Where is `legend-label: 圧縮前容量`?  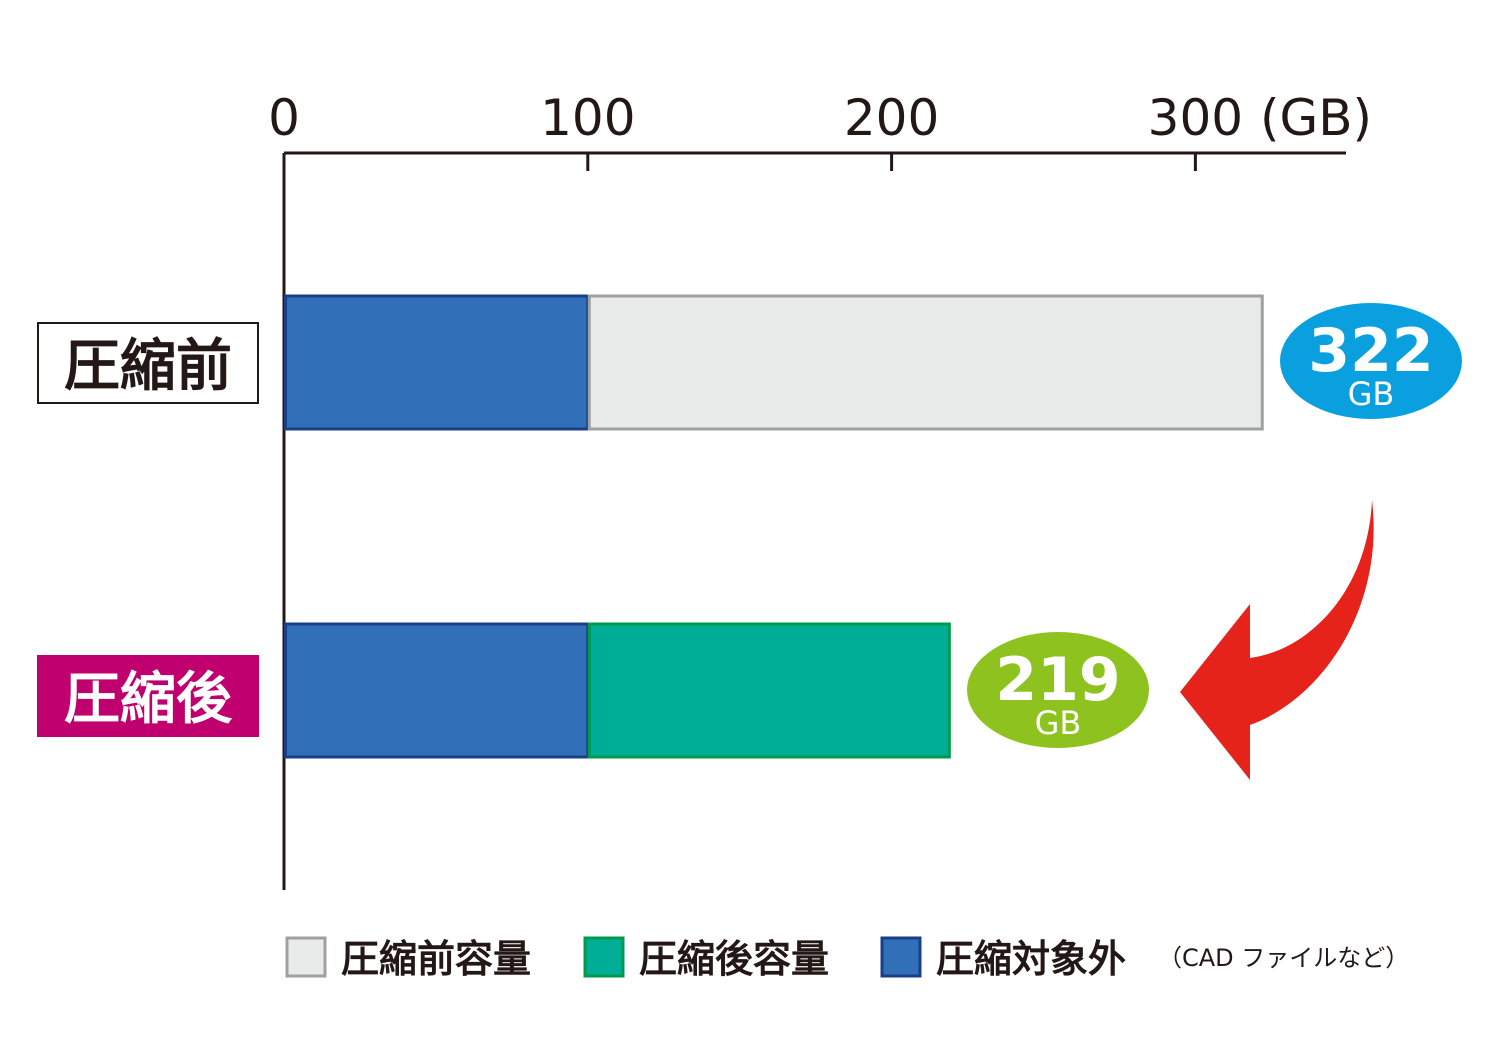 legend-label: 圧縮前容量 is located at coordinates (436, 959).